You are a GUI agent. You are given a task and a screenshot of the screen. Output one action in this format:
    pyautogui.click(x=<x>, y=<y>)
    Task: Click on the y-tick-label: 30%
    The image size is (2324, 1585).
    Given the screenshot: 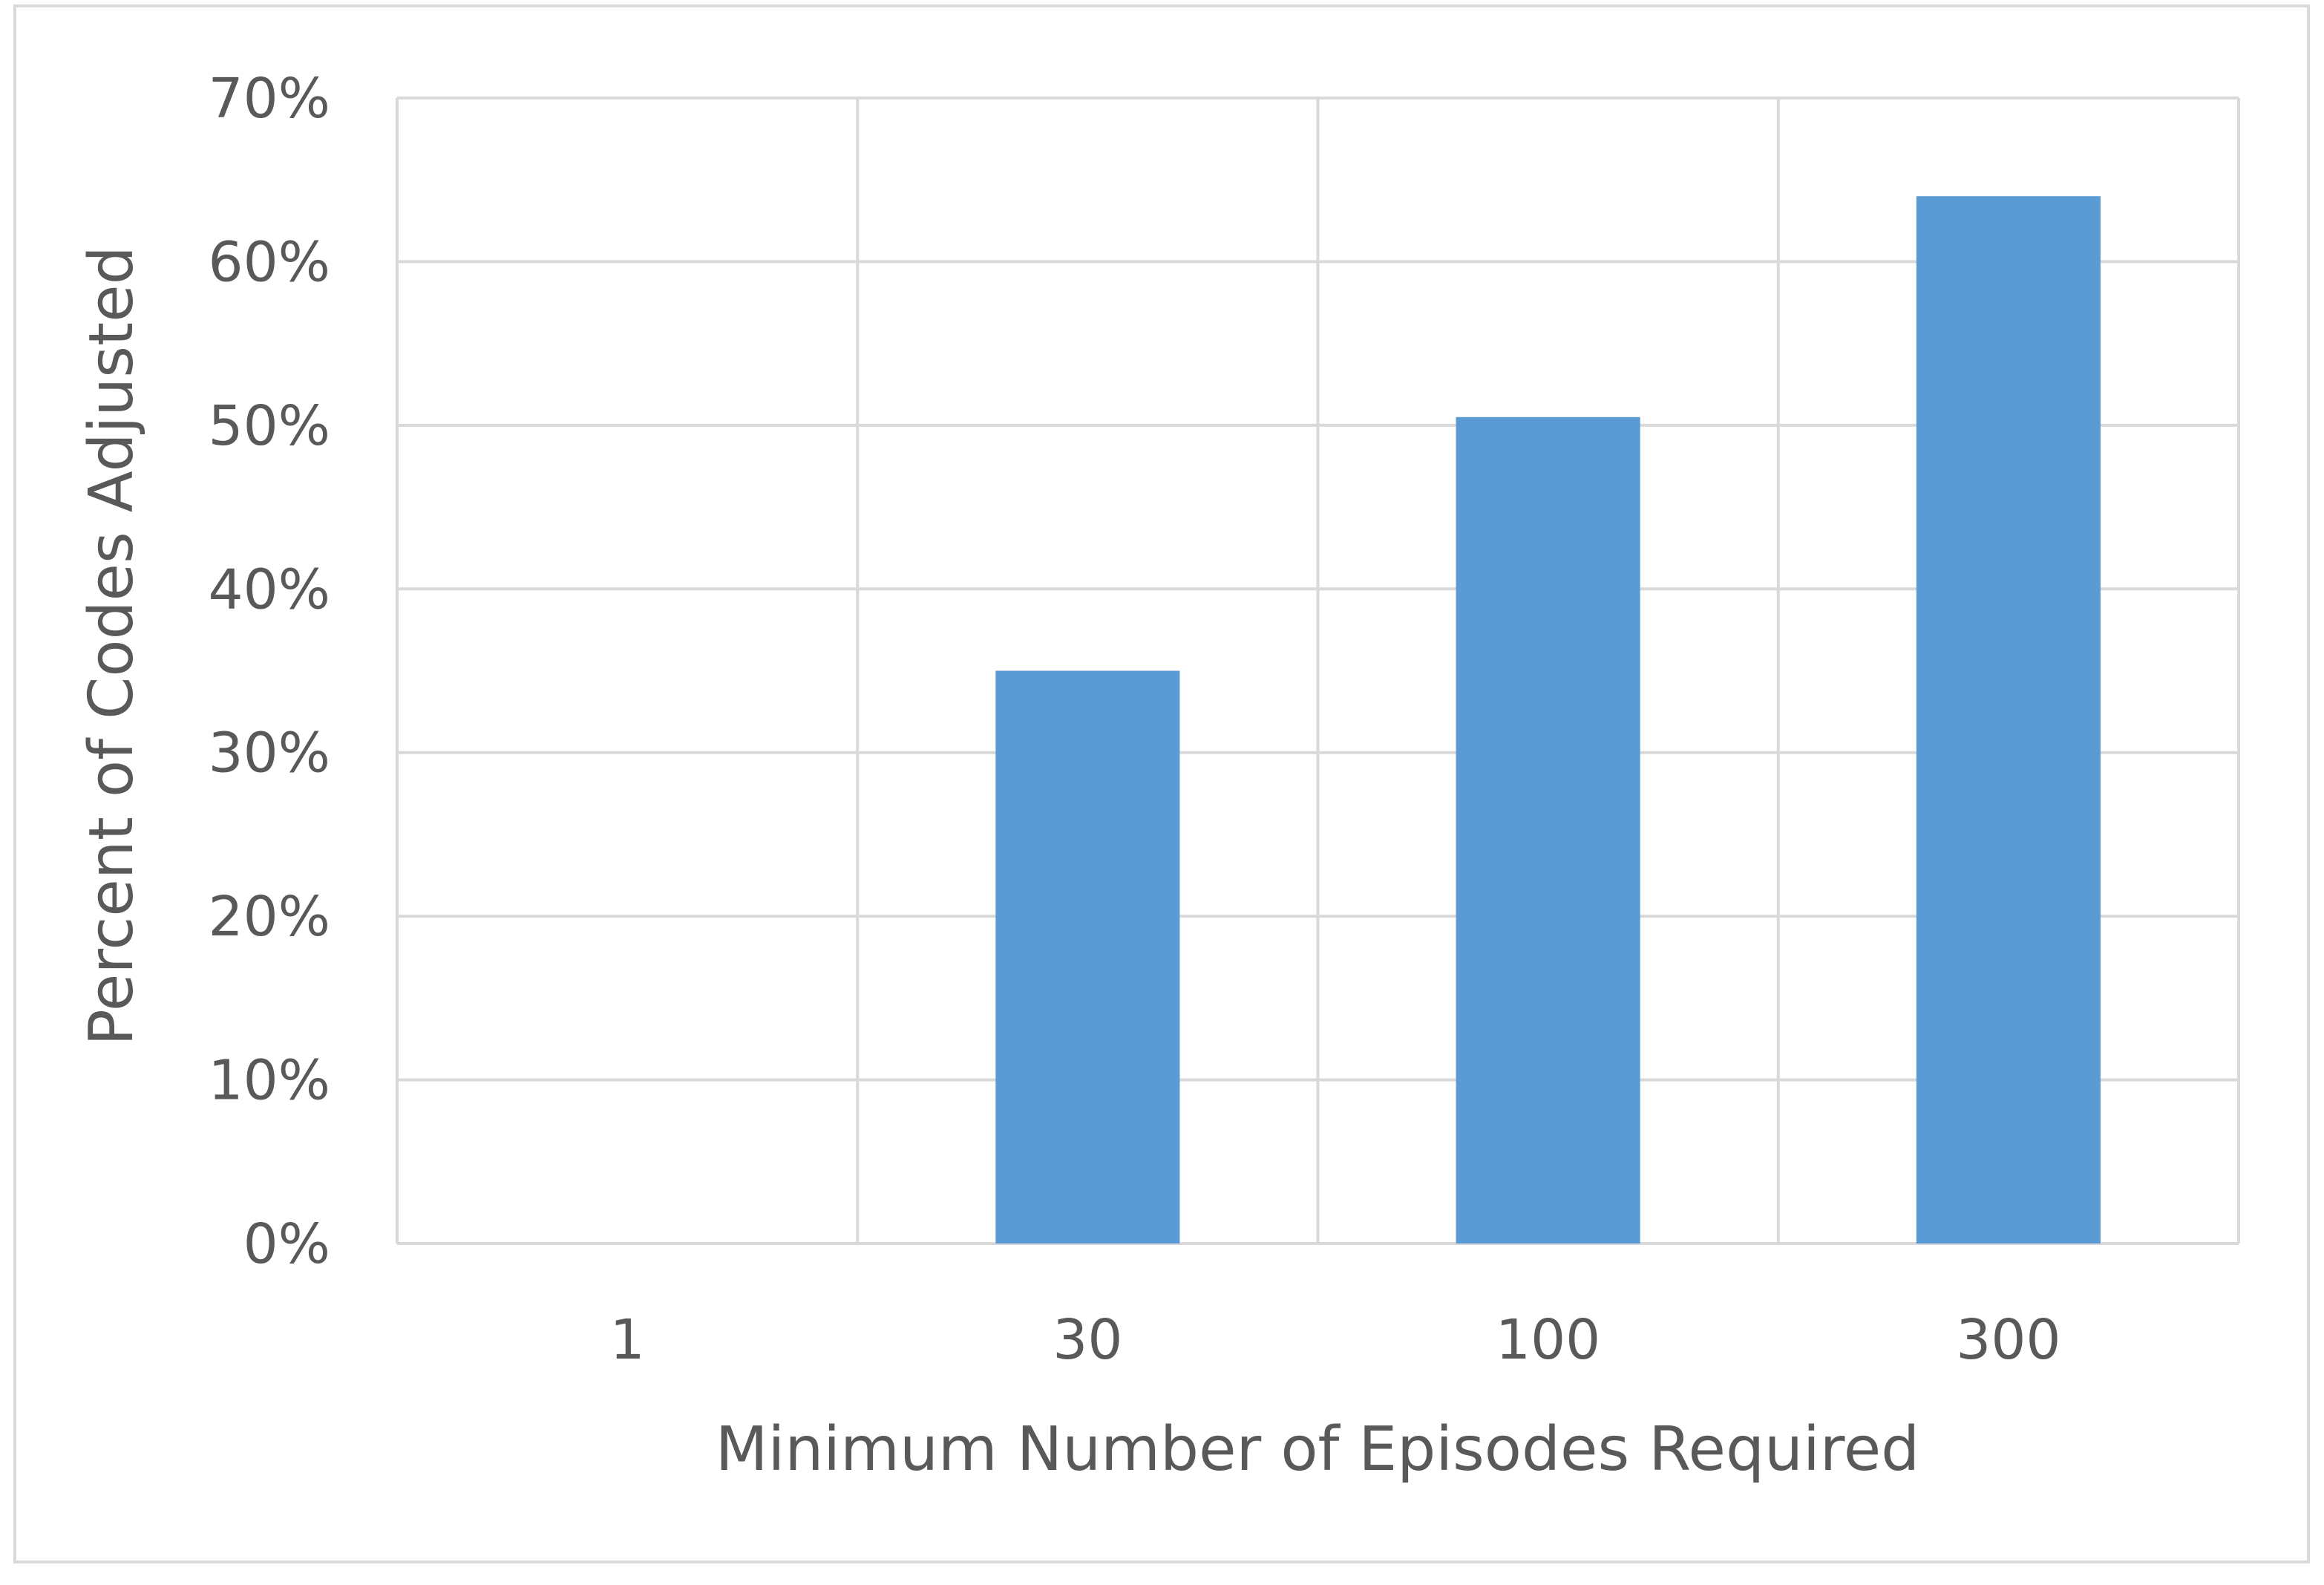 What is the action you would take?
    pyautogui.click(x=269, y=753)
    